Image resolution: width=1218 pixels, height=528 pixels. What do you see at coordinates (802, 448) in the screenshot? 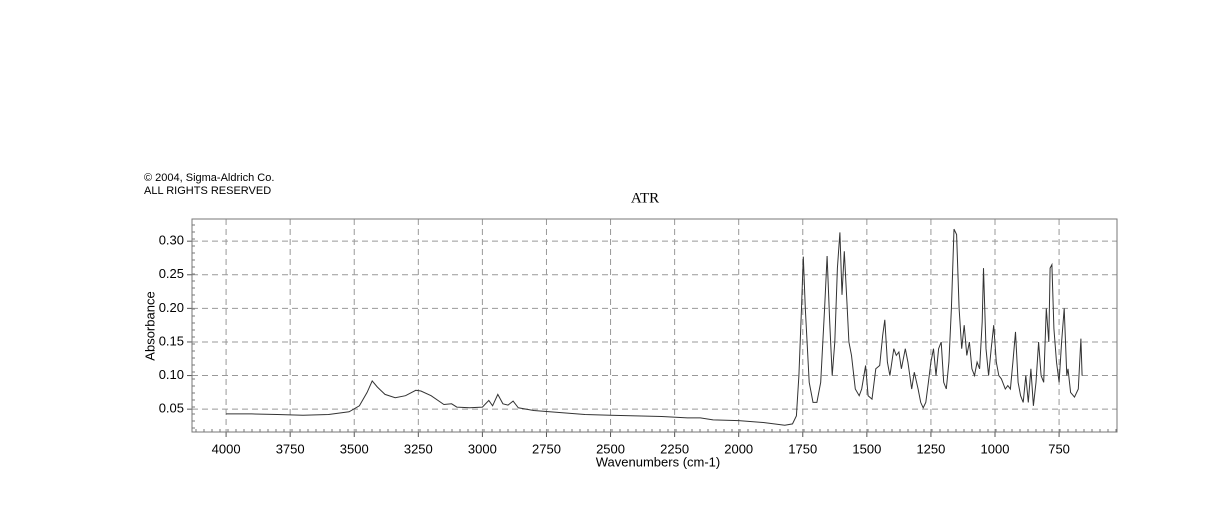
I see `x-tick-label: 1750` at bounding box center [802, 448].